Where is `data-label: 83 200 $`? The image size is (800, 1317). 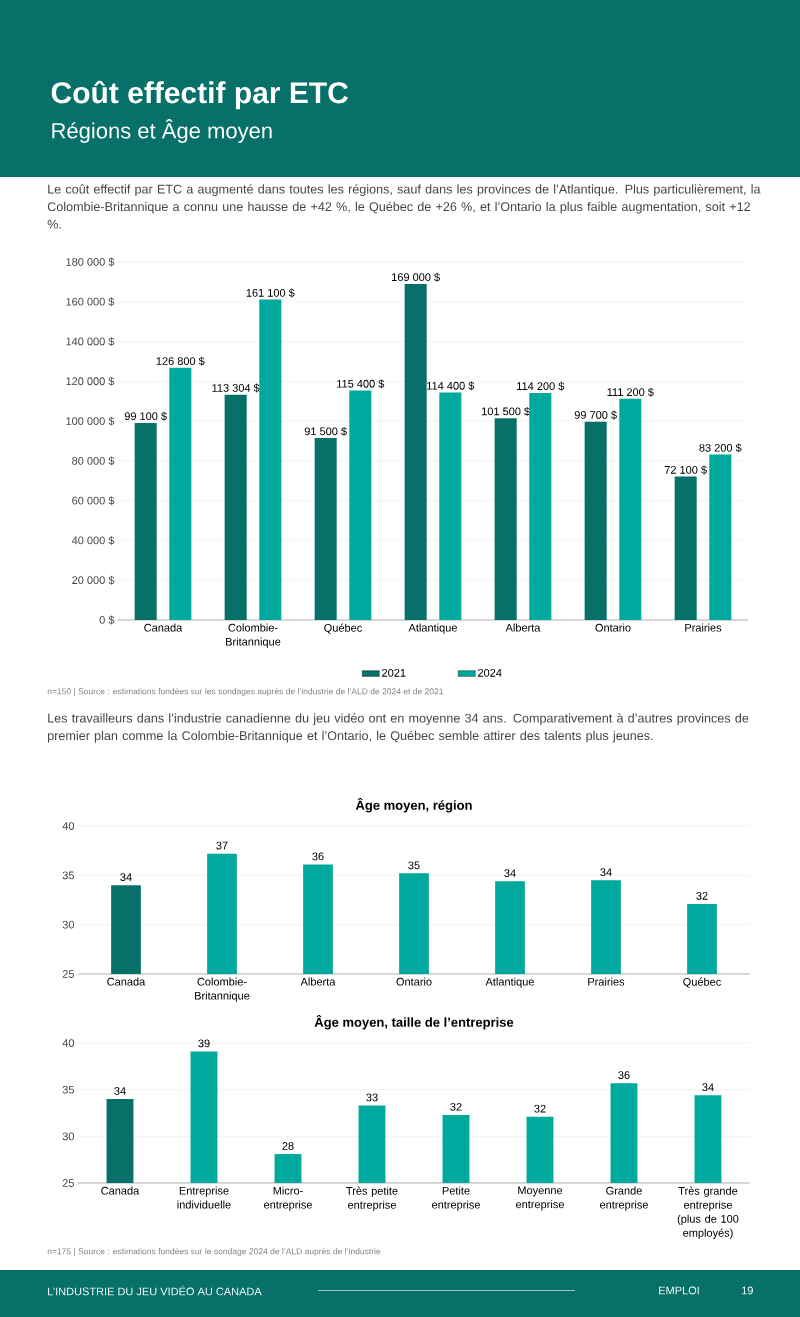 data-label: 83 200 $ is located at coordinates (720, 448).